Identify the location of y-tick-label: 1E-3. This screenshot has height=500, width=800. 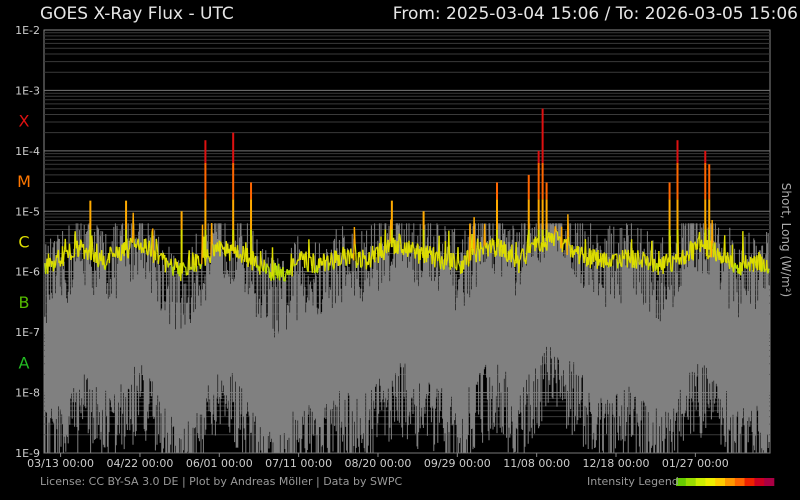
(27, 90).